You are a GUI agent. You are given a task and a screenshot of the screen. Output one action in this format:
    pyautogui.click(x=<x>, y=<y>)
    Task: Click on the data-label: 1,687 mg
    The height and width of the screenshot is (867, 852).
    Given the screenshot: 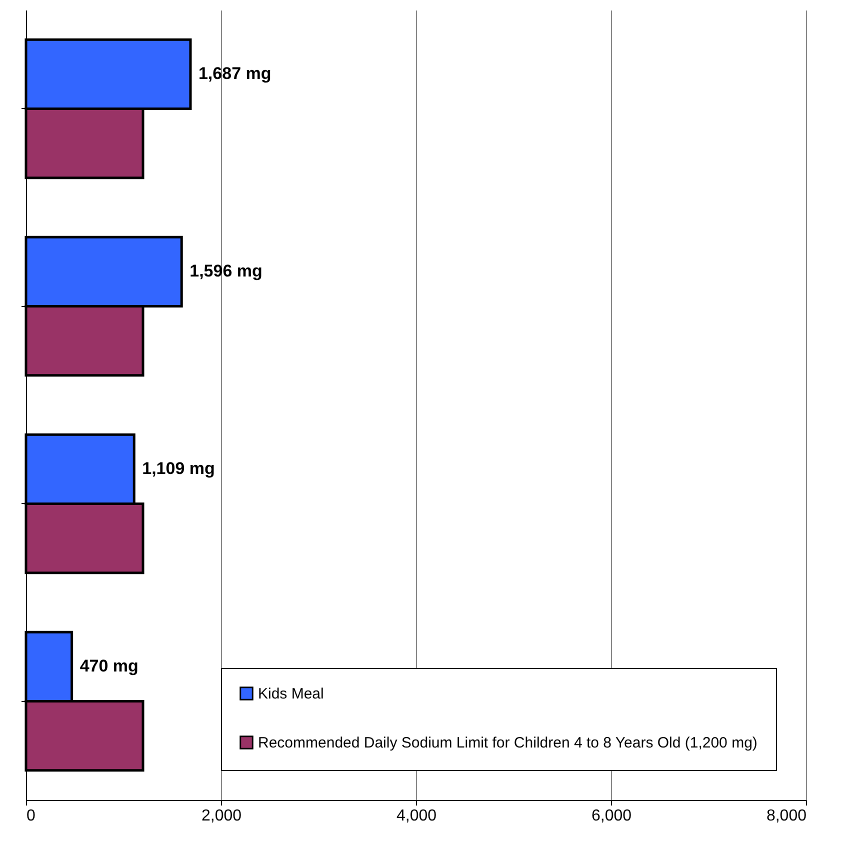 What is the action you would take?
    pyautogui.click(x=235, y=74)
    